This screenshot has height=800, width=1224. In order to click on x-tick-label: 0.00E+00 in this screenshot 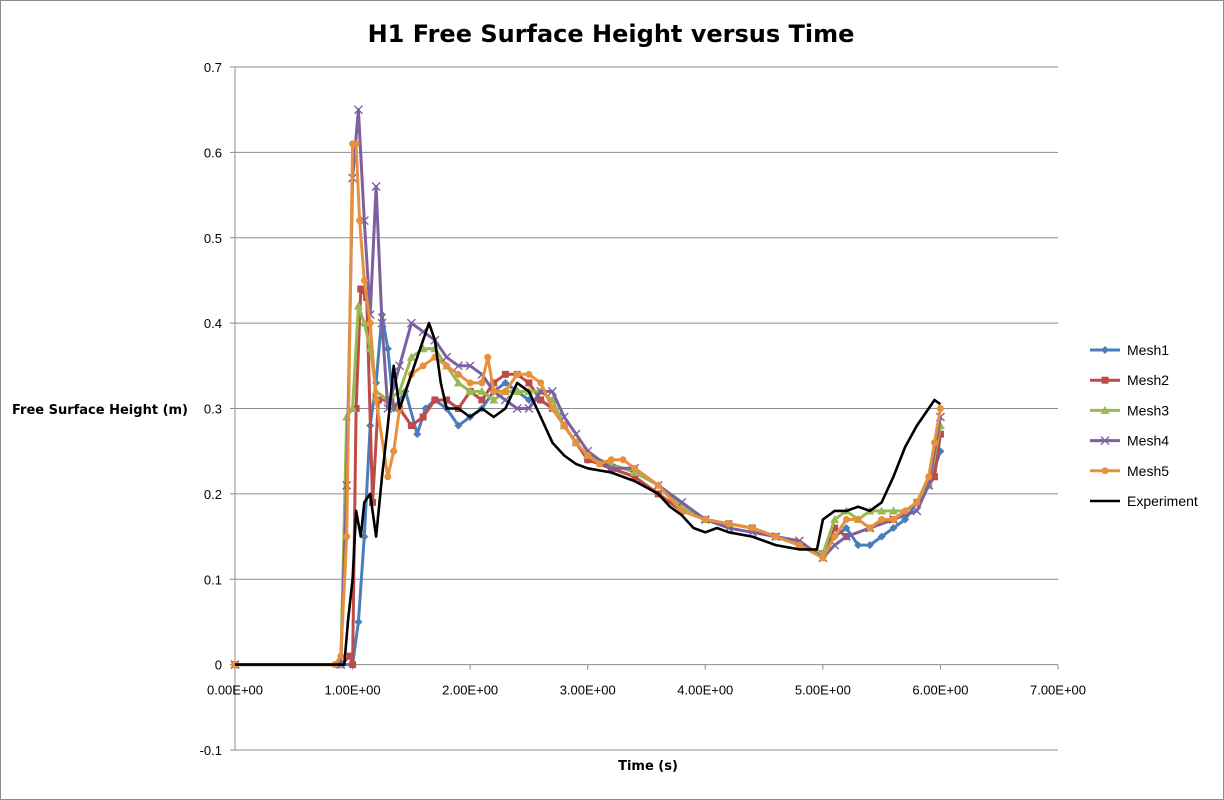, I will do `click(235, 690)`.